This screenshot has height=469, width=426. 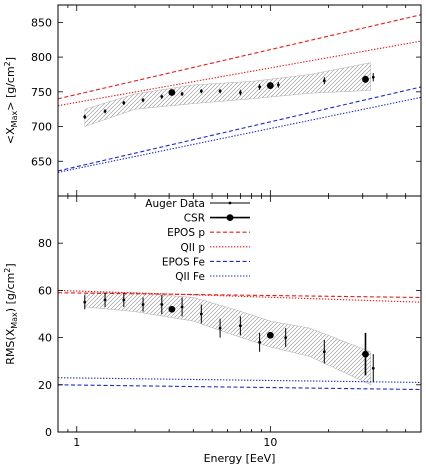 What do you see at coordinates (45, 338) in the screenshot?
I see `bottom-ytick-label-40: 40` at bounding box center [45, 338].